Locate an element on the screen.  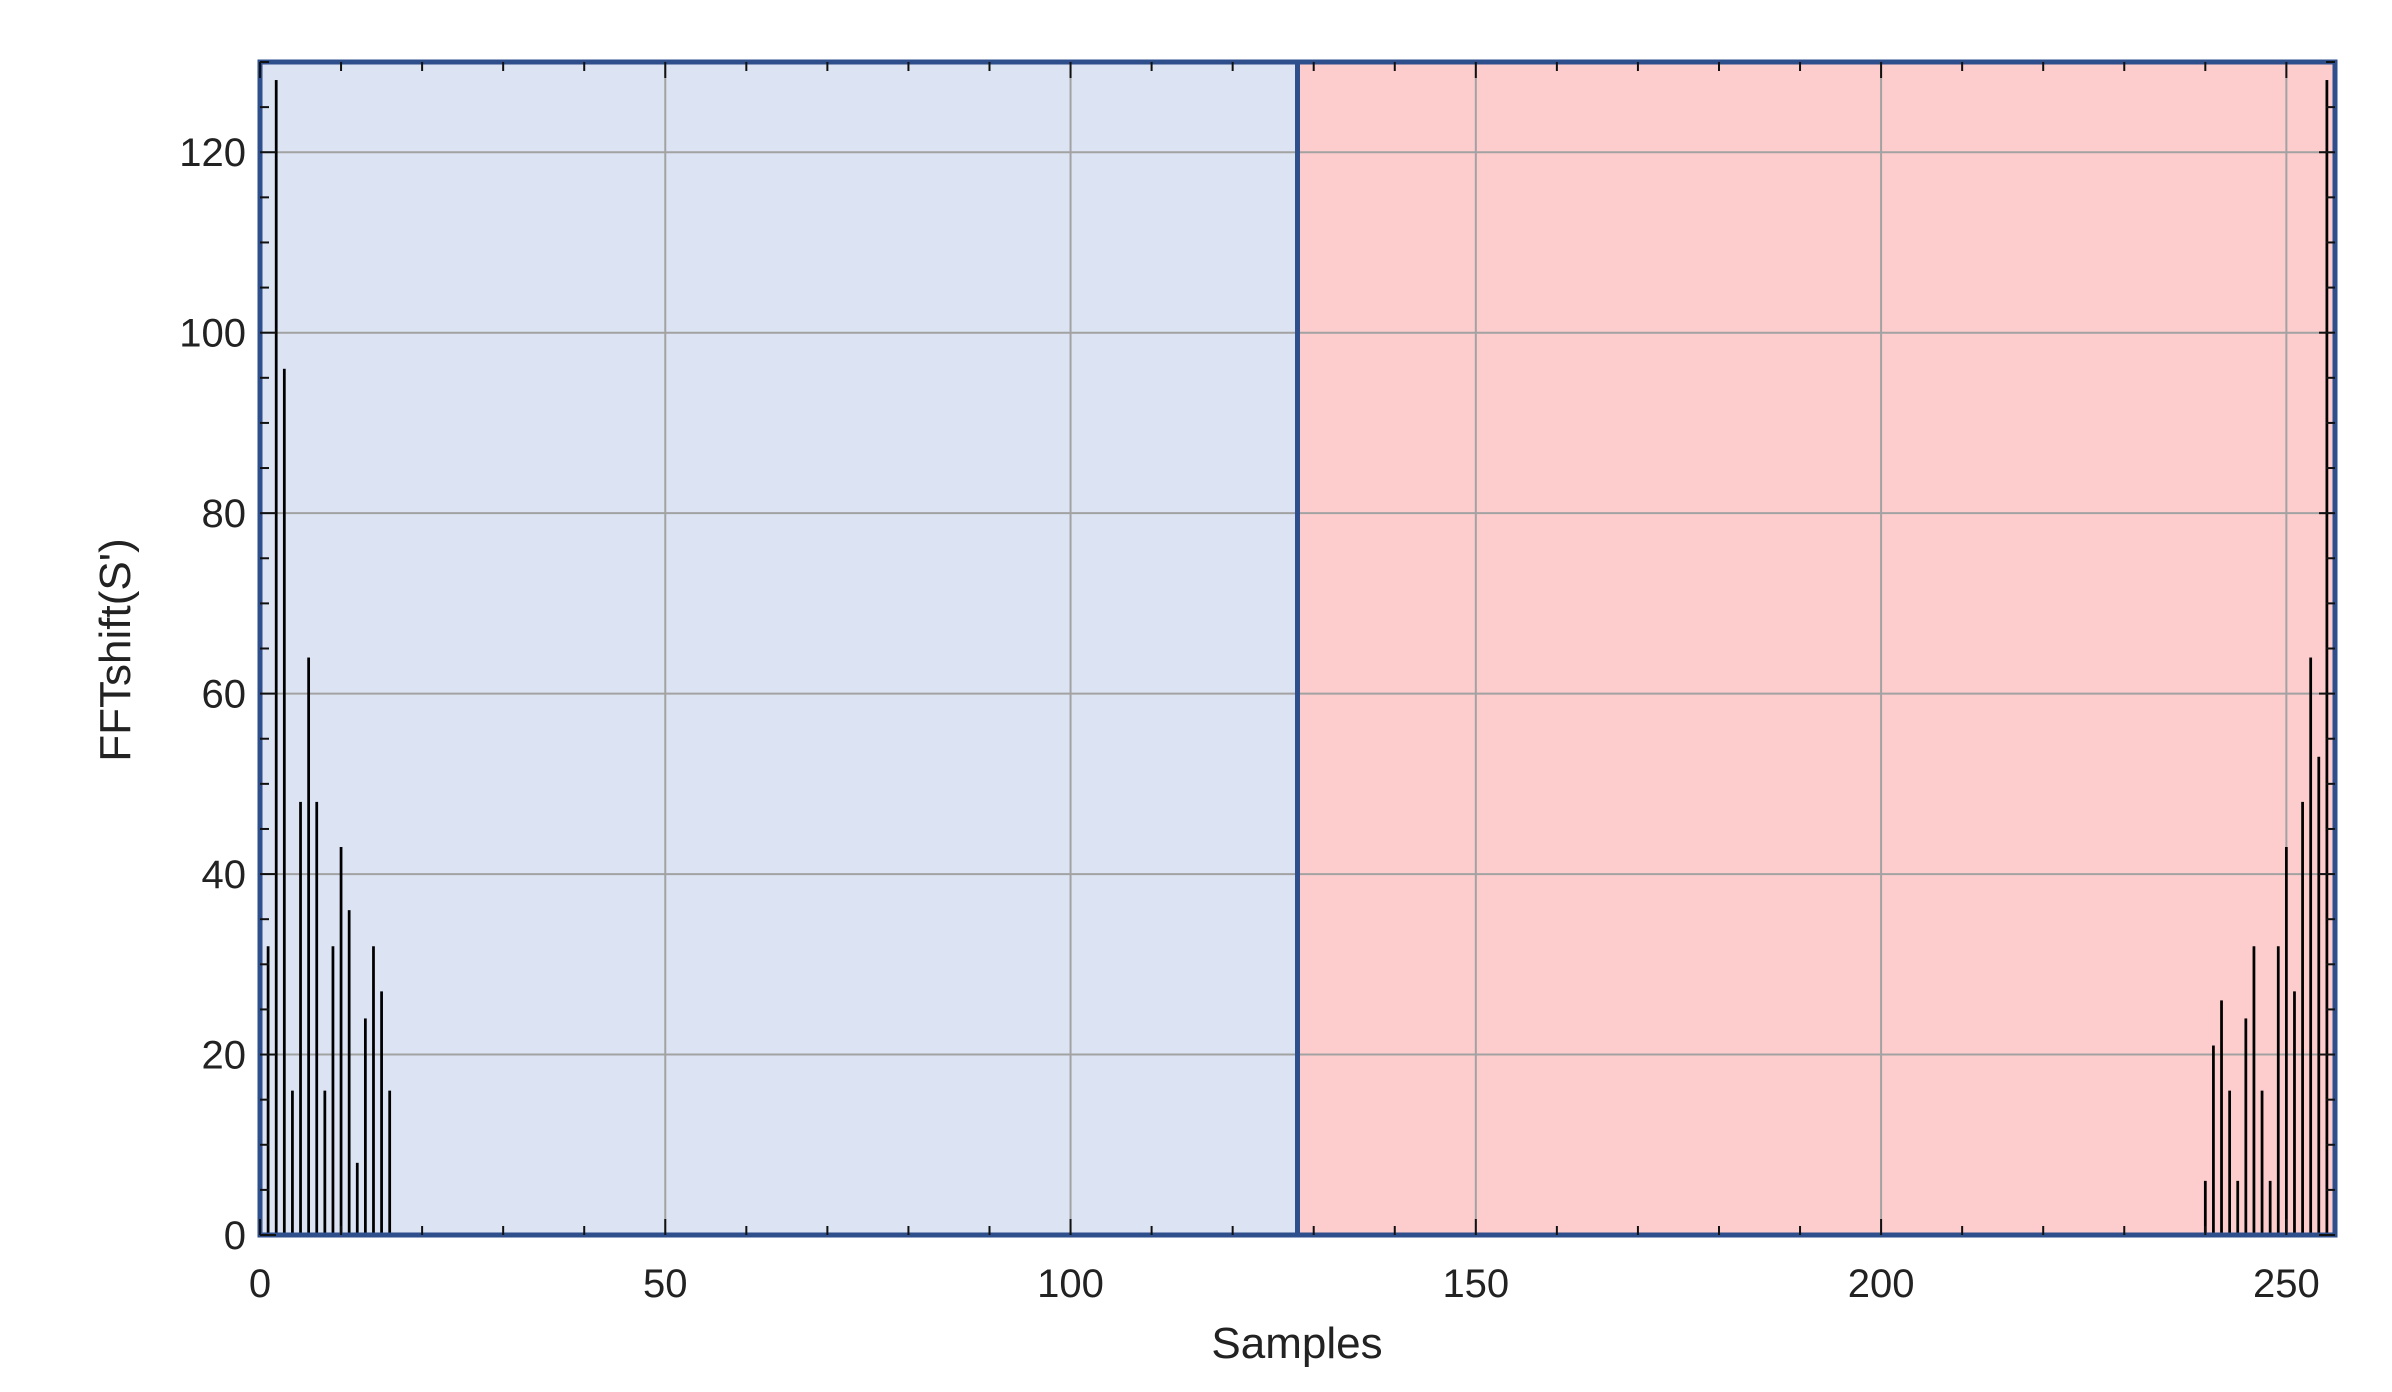
x-tick-label-250: 250 is located at coordinates (2286, 1284).